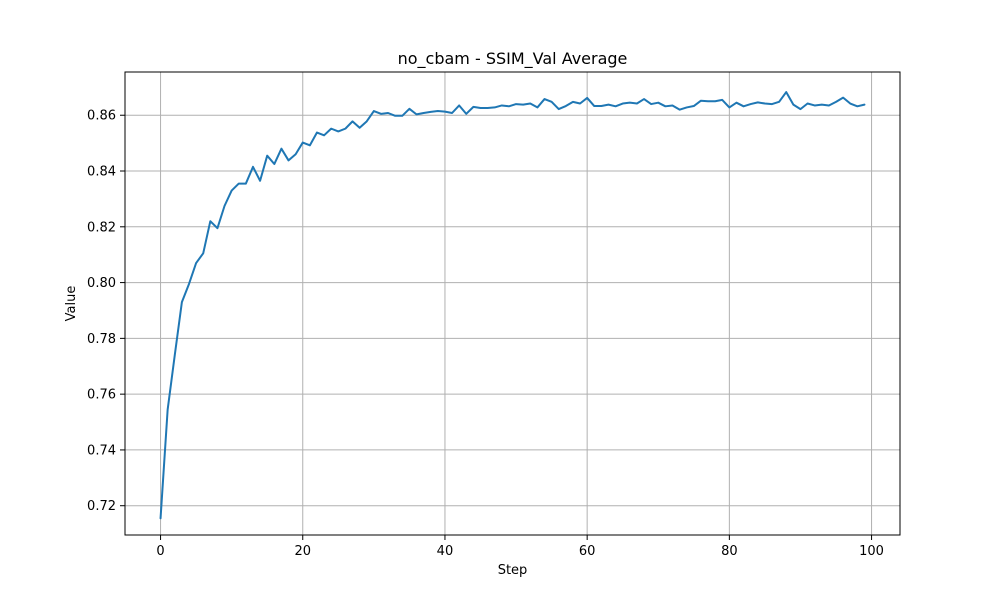 This screenshot has width=1000, height=600. I want to click on y-tick-label: 0.84, so click(101, 172).